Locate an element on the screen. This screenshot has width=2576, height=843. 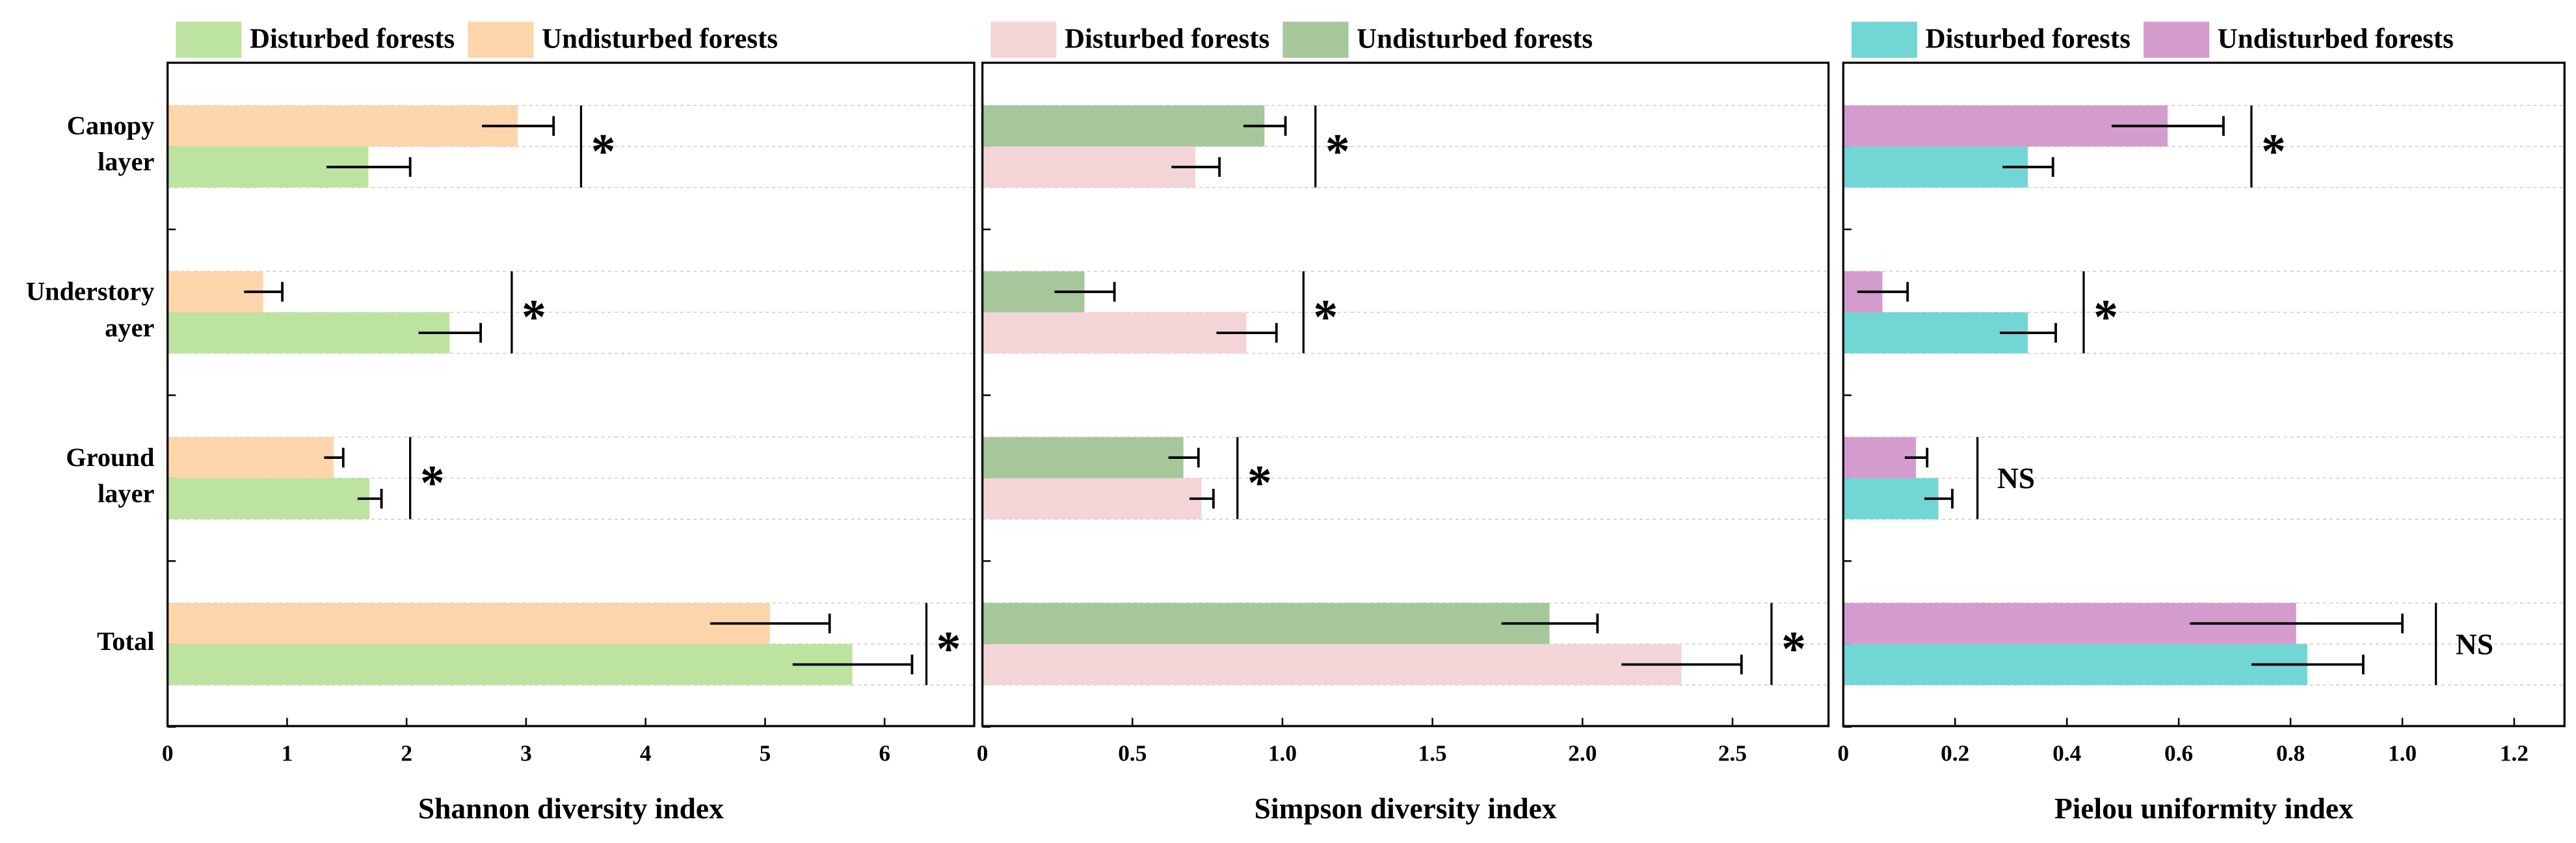
y-tick-label: Total is located at coordinates (125, 641).